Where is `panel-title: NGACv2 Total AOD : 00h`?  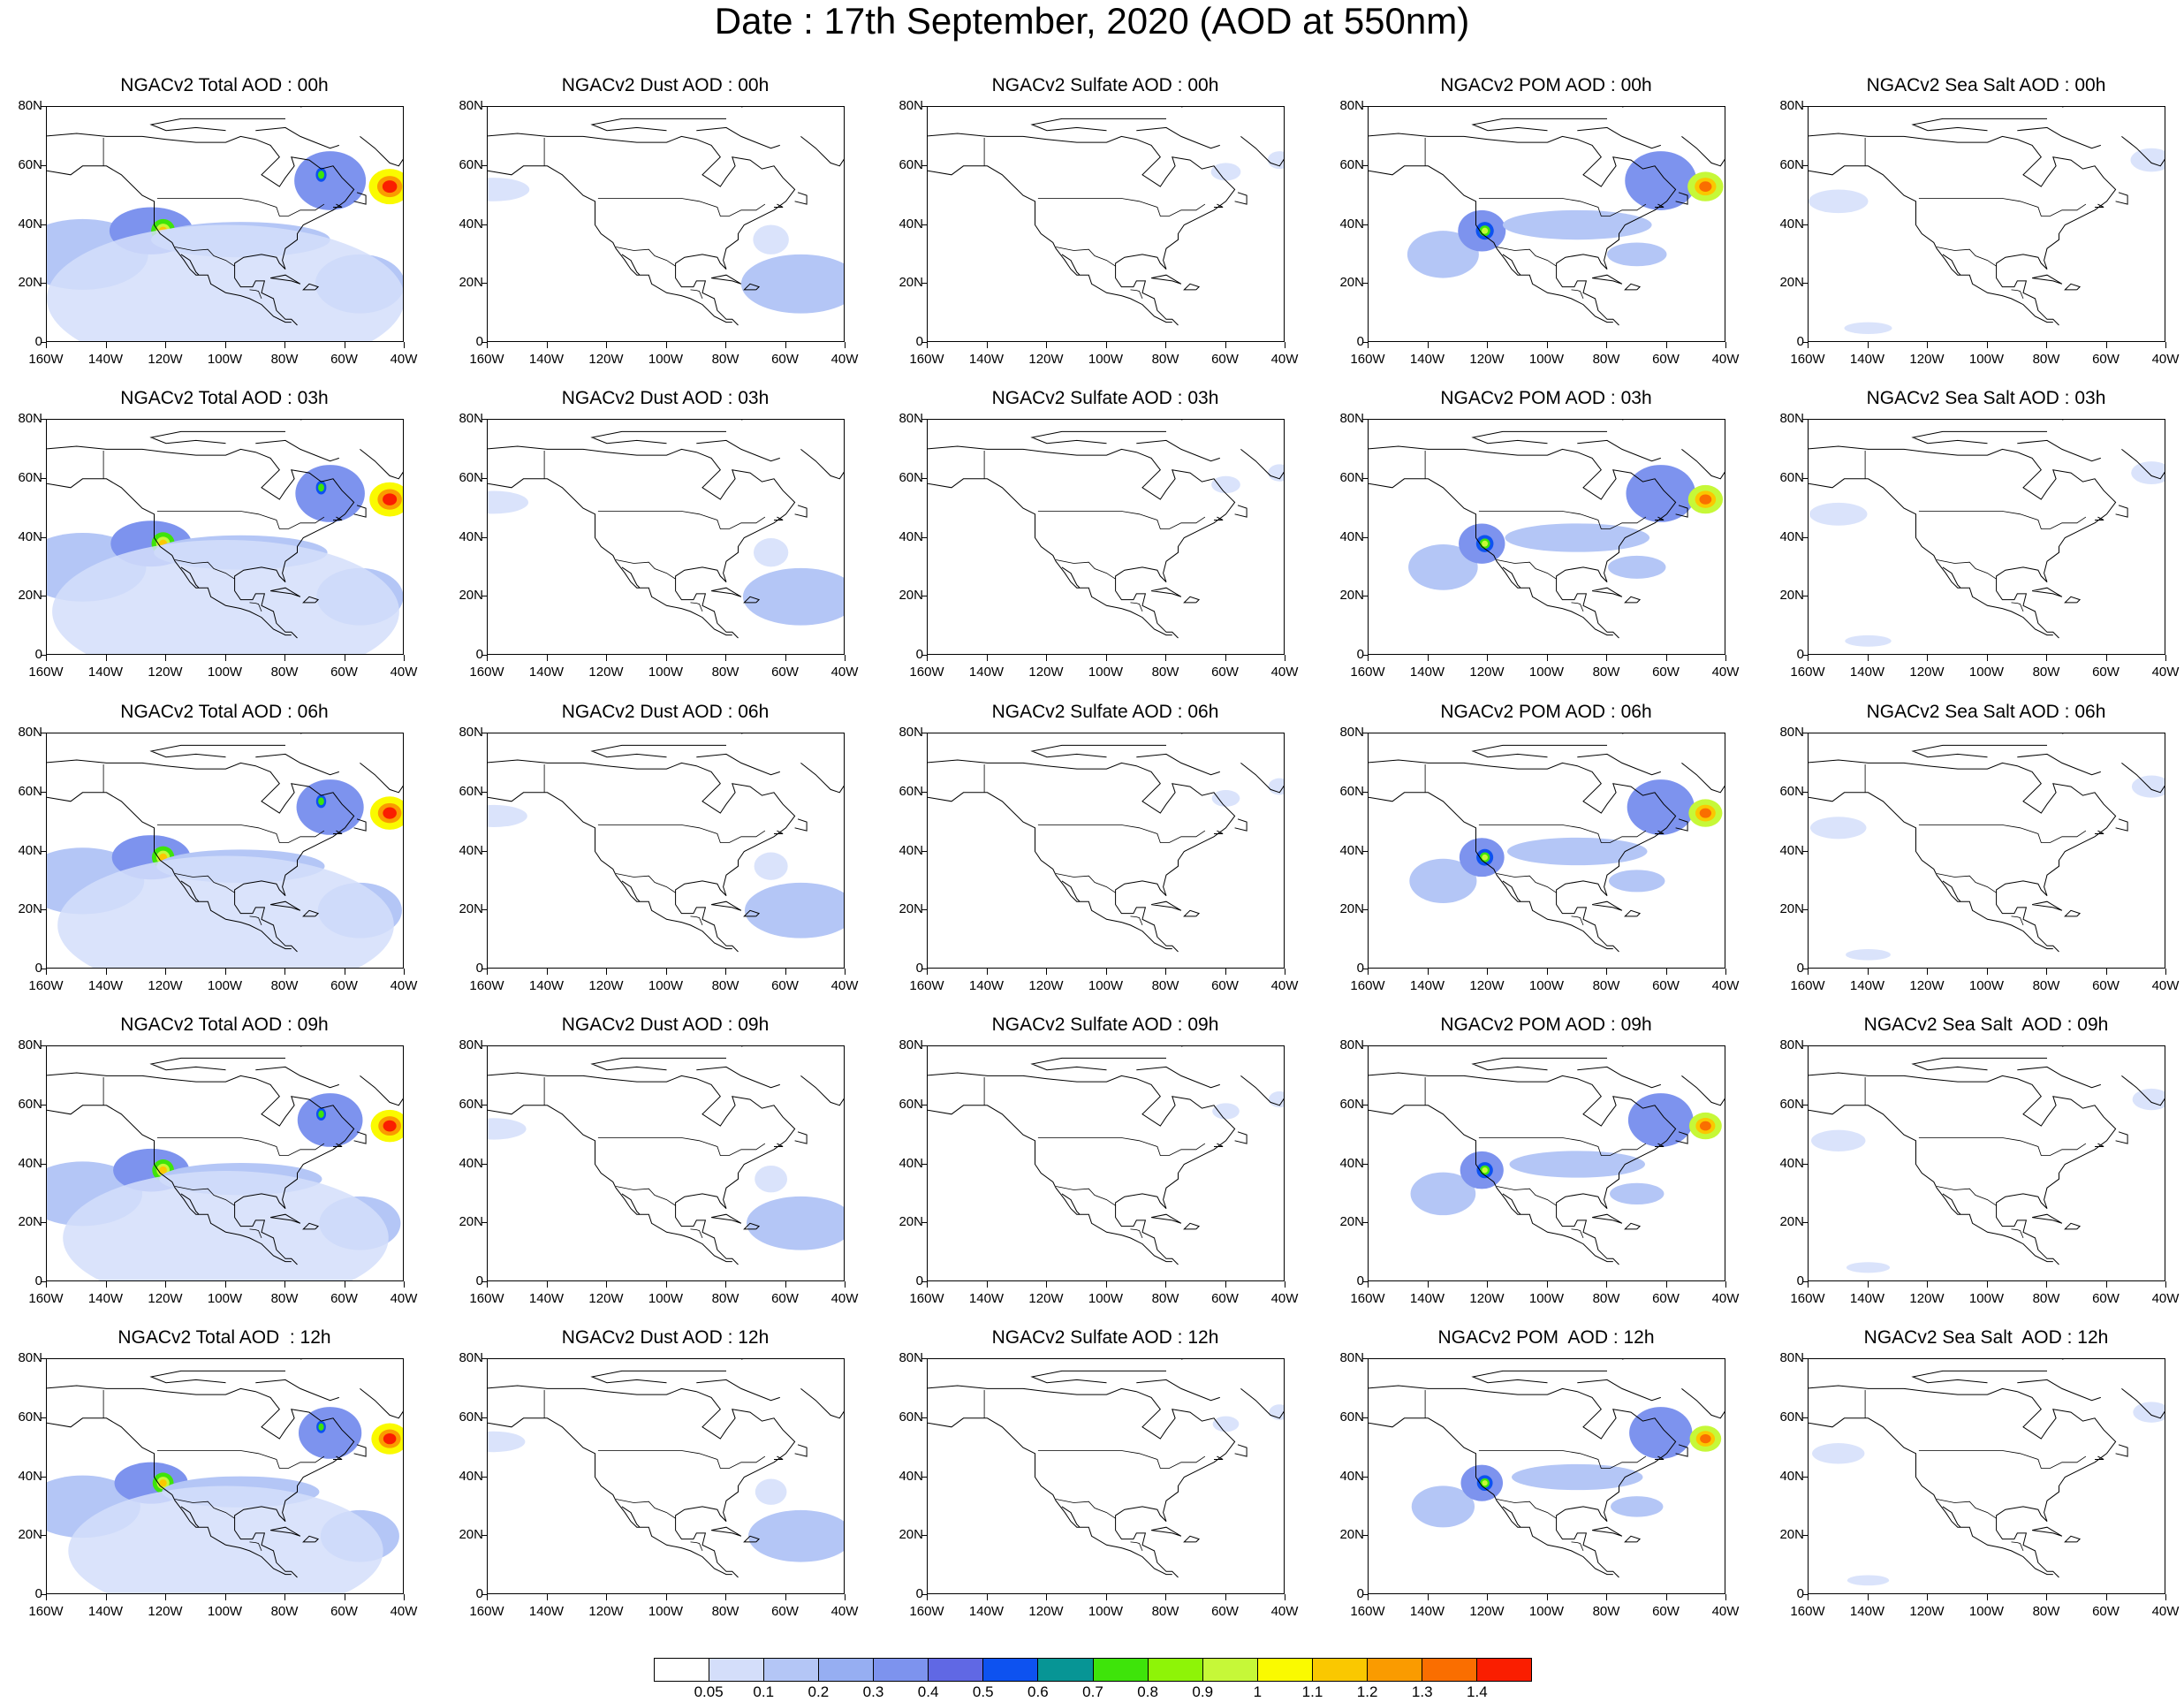
panel-title: NGACv2 Total AOD : 00h is located at coordinates (224, 85).